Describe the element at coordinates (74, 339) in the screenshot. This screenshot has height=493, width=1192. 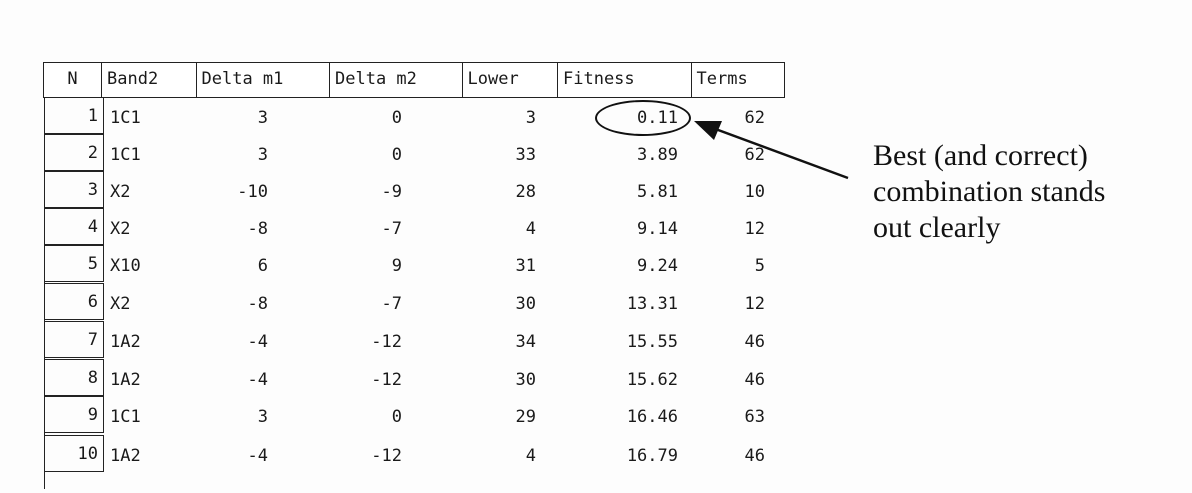
I see `row-number-cell: 7` at that location.